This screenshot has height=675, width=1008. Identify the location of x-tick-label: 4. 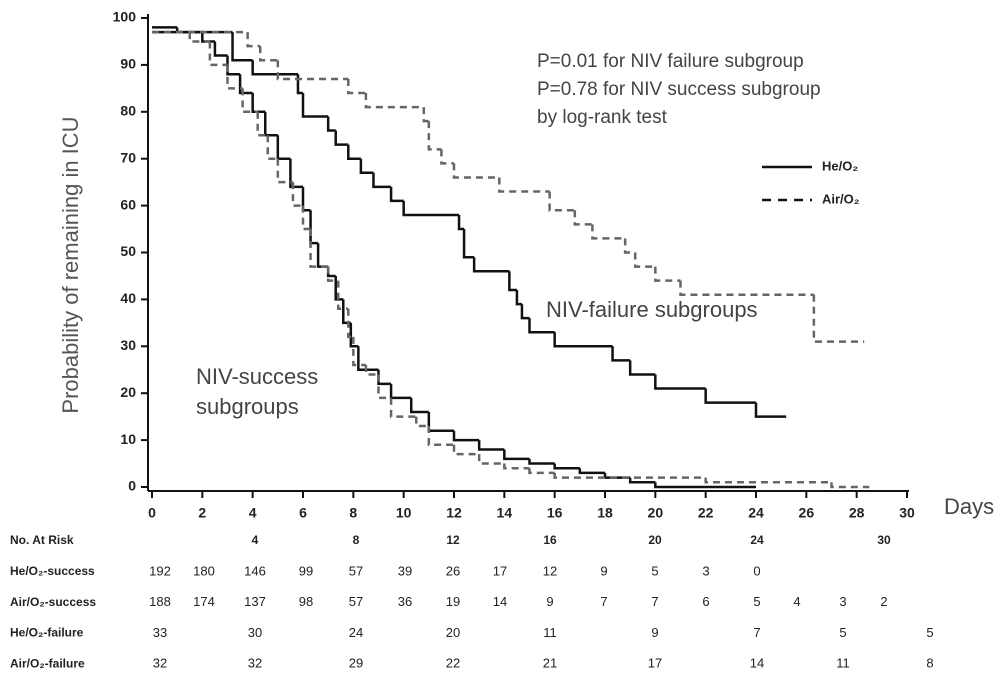
(253, 513).